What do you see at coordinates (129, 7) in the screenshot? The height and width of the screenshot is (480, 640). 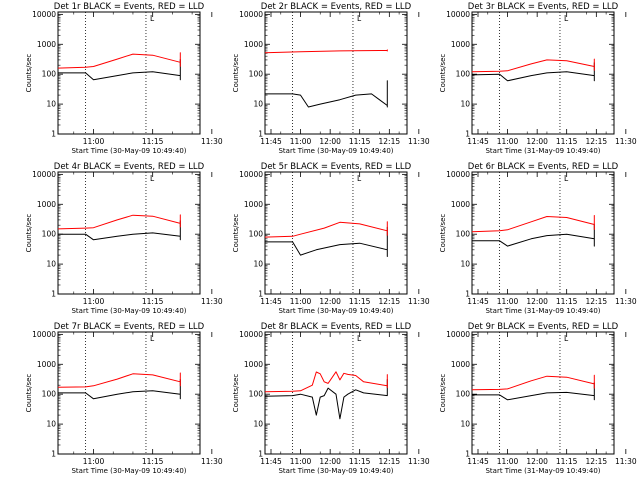 I see `chart-title: Det 1r BLACK = Events, RED = LLD` at bounding box center [129, 7].